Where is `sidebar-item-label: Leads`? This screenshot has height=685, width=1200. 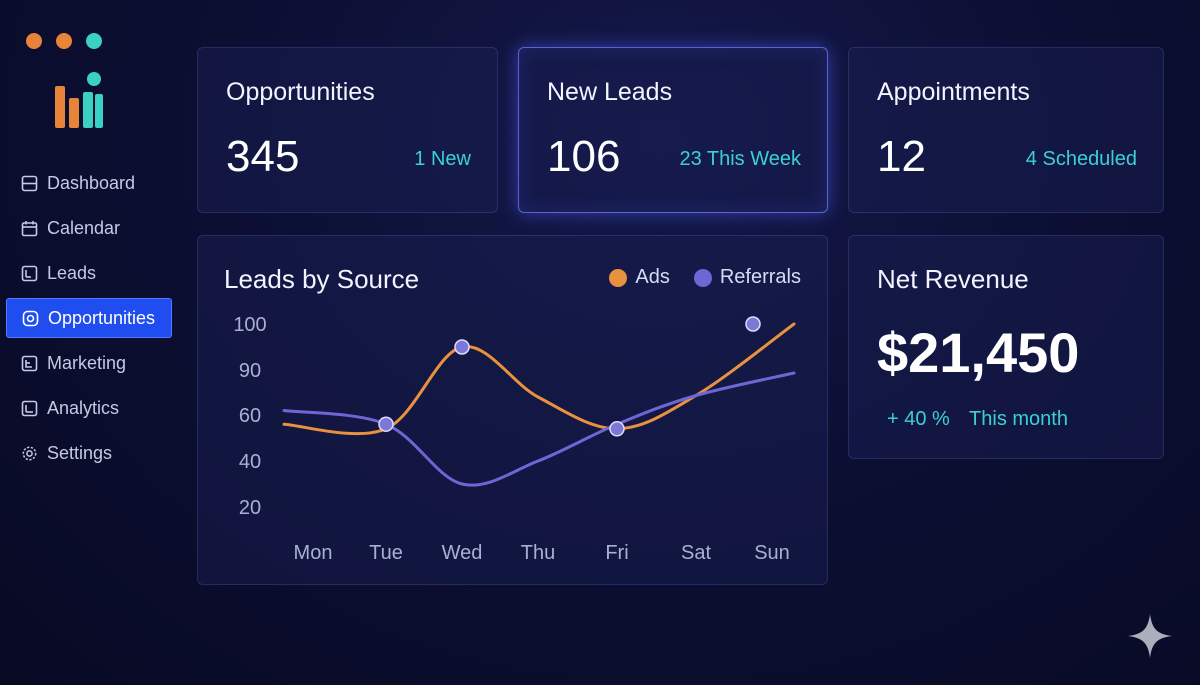 sidebar-item-label: Leads is located at coordinates (72, 272).